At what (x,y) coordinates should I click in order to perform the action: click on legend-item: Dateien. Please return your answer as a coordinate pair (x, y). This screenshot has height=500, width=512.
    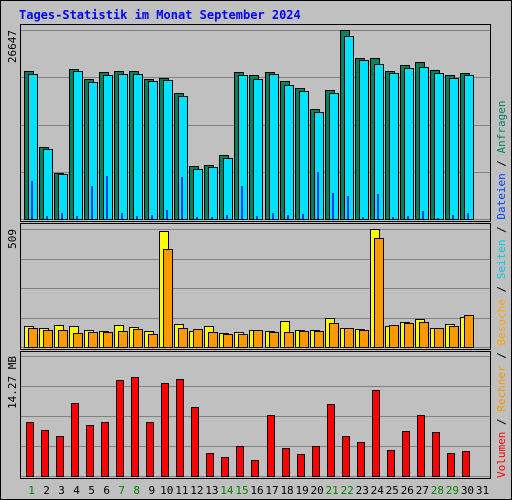
    Looking at the image, I should click on (501, 196).